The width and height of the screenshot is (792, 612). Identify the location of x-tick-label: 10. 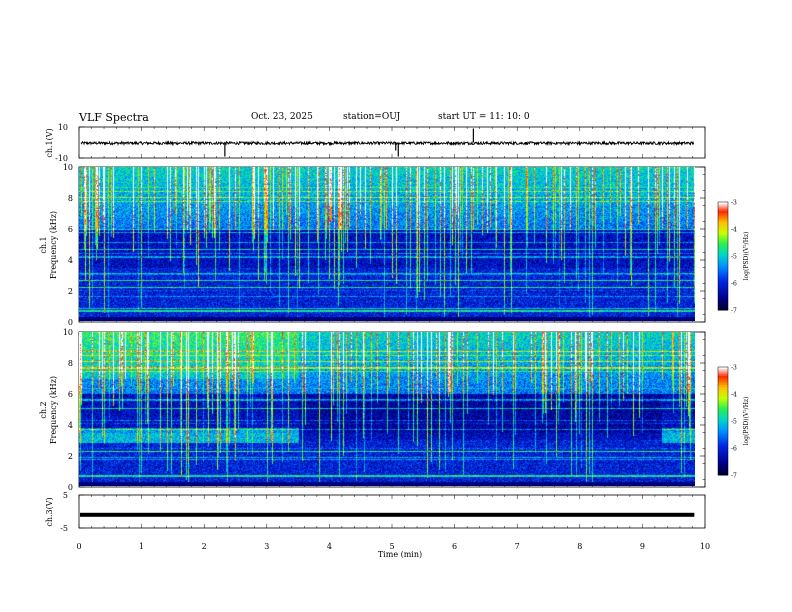
(705, 546).